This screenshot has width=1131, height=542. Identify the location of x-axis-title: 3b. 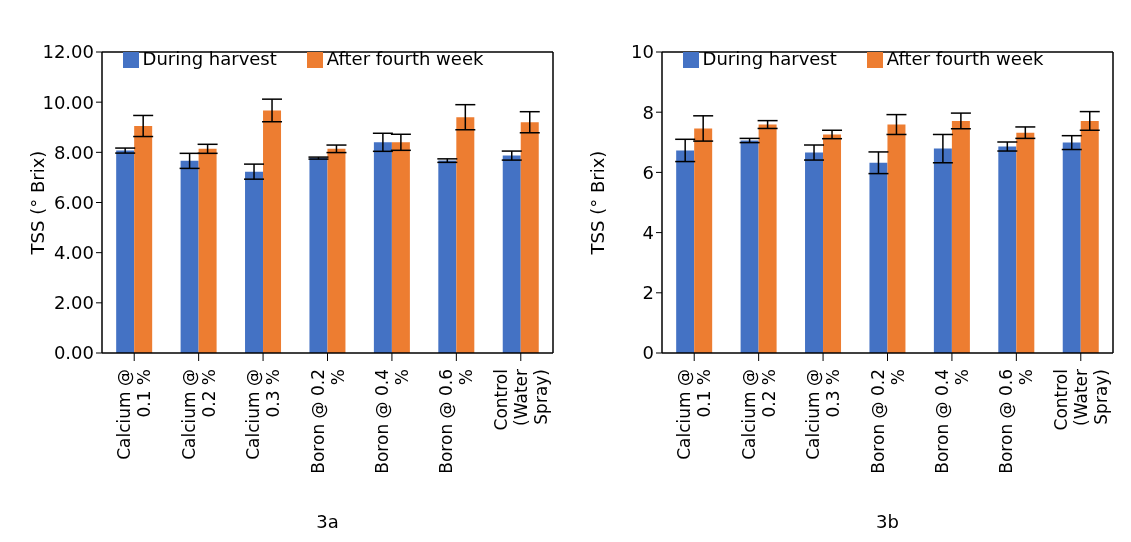
(887, 521).